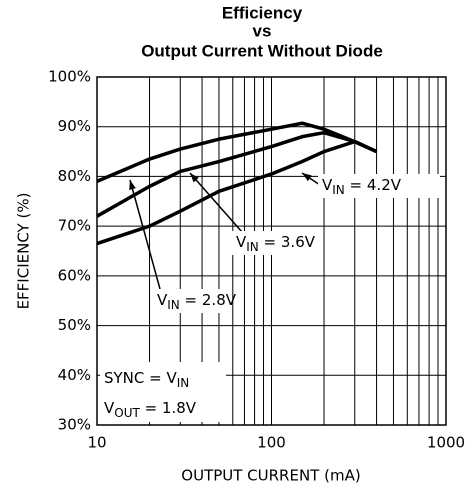 This screenshot has height=495, width=474. Describe the element at coordinates (69, 77) in the screenshot. I see `y-tick-label: 100%` at that location.